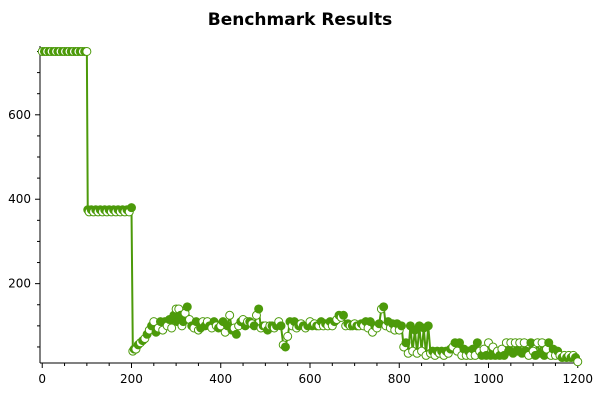 The image size is (600, 400). Describe the element at coordinates (310, 379) in the screenshot. I see `x-tick-label: 600` at that location.